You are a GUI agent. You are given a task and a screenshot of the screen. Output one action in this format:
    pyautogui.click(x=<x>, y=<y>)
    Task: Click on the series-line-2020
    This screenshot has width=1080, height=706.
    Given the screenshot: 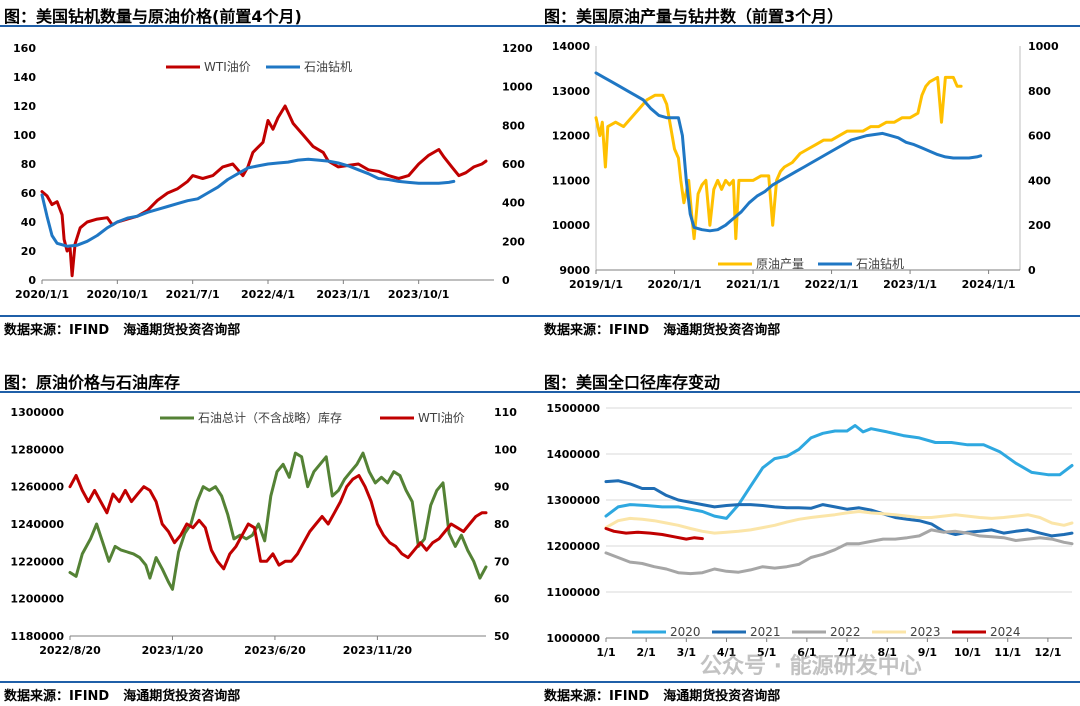 What is the action you would take?
    pyautogui.click(x=839, y=472)
    